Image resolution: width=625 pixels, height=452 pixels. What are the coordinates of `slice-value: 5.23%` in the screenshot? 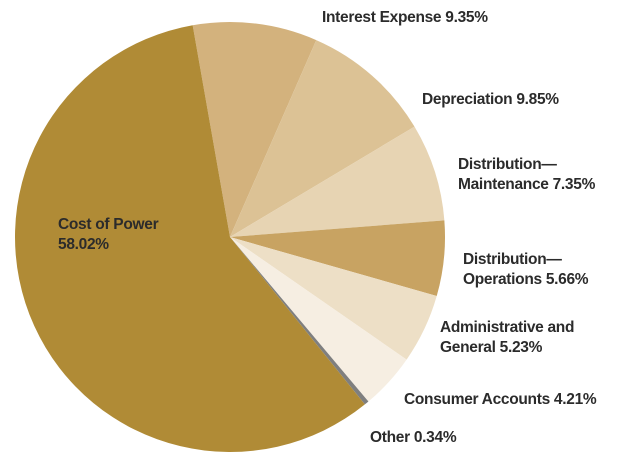 It's located at (521, 347).